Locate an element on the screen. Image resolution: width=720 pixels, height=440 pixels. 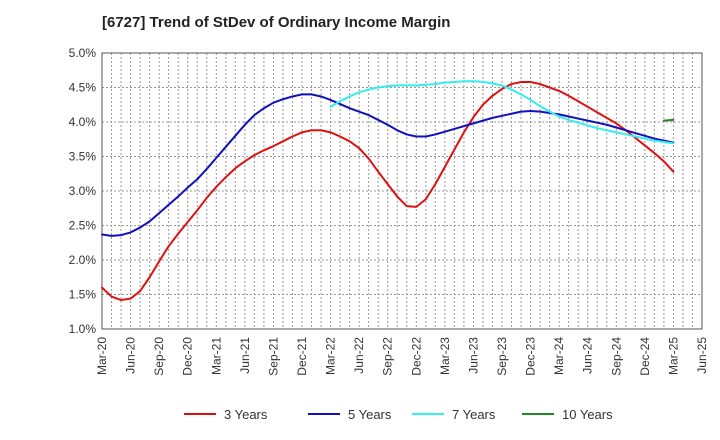
y-tick-label: 4.0% is located at coordinates (83, 122).